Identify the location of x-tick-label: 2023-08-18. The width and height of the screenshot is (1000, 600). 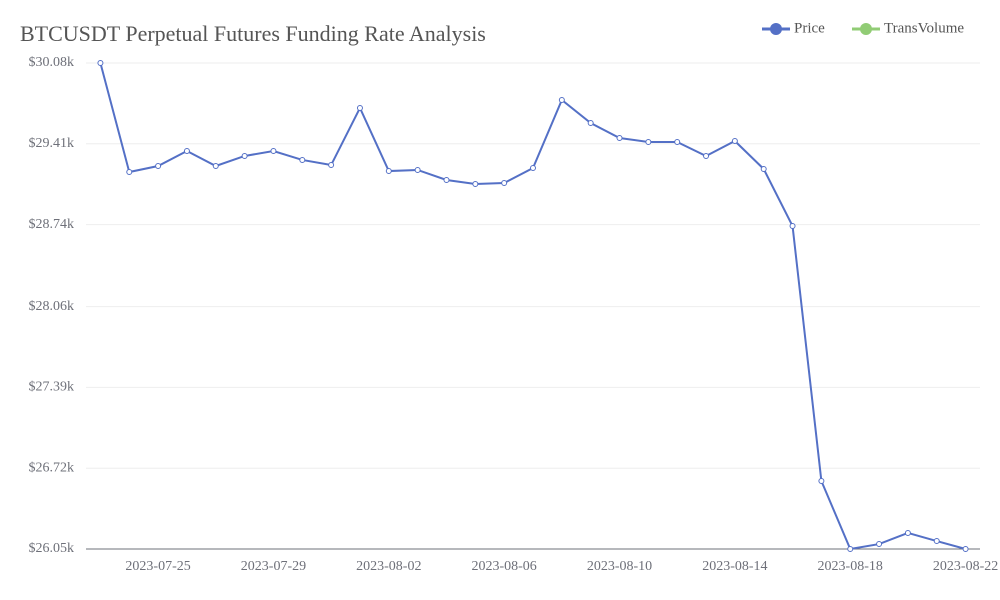
(850, 566).